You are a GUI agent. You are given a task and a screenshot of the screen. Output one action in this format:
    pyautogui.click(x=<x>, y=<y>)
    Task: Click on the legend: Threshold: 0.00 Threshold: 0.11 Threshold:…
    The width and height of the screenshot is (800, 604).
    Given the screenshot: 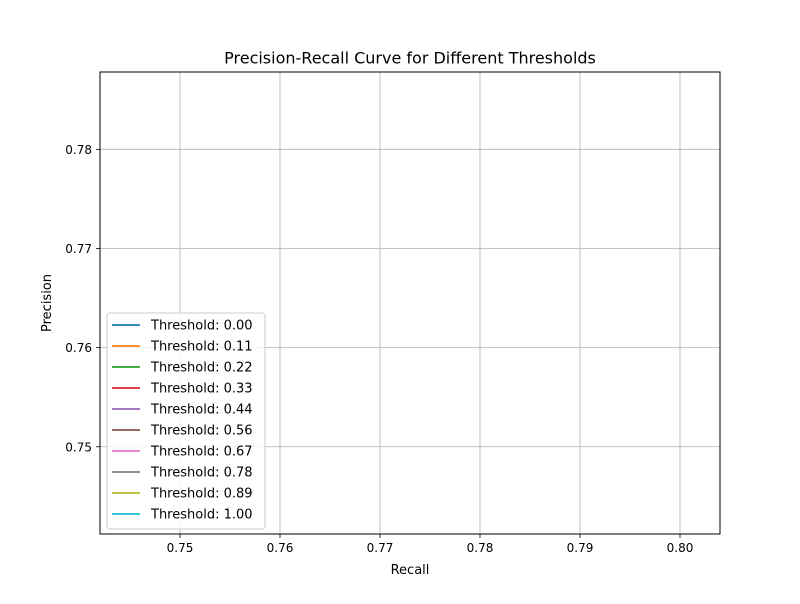 What is the action you would take?
    pyautogui.click(x=186, y=421)
    